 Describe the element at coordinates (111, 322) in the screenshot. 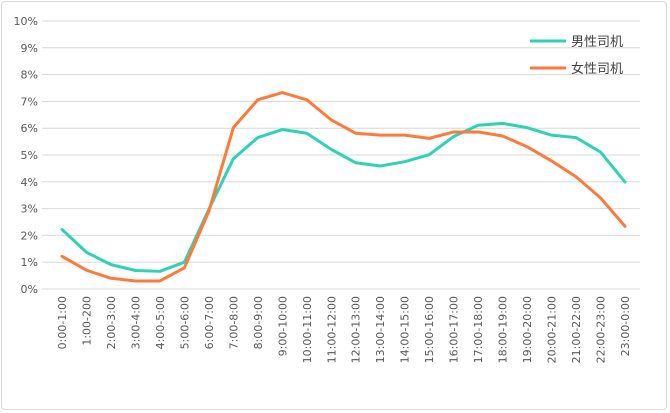

I see `x-tick-label: 2:00-3:00` at that location.